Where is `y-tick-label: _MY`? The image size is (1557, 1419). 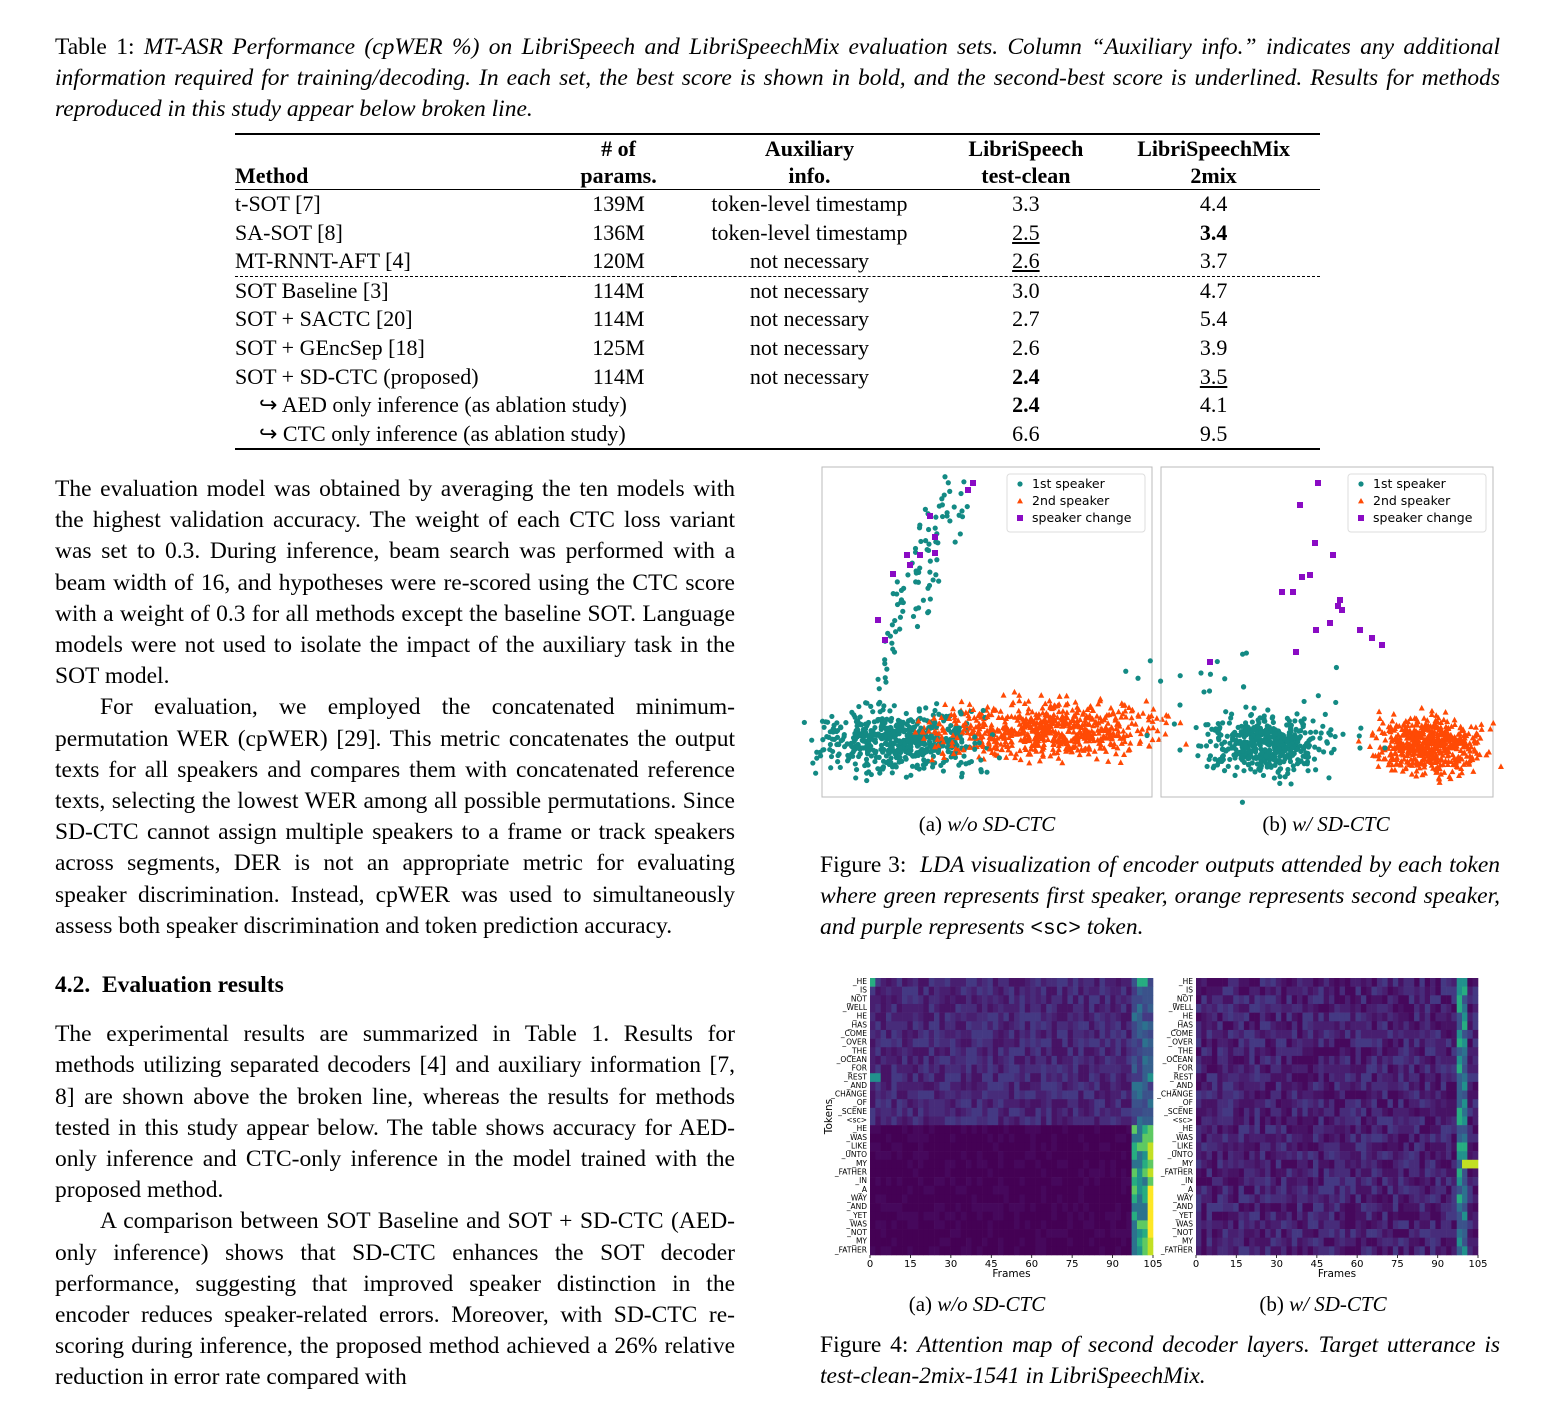 y-tick-label: _MY is located at coordinates (859, 1163).